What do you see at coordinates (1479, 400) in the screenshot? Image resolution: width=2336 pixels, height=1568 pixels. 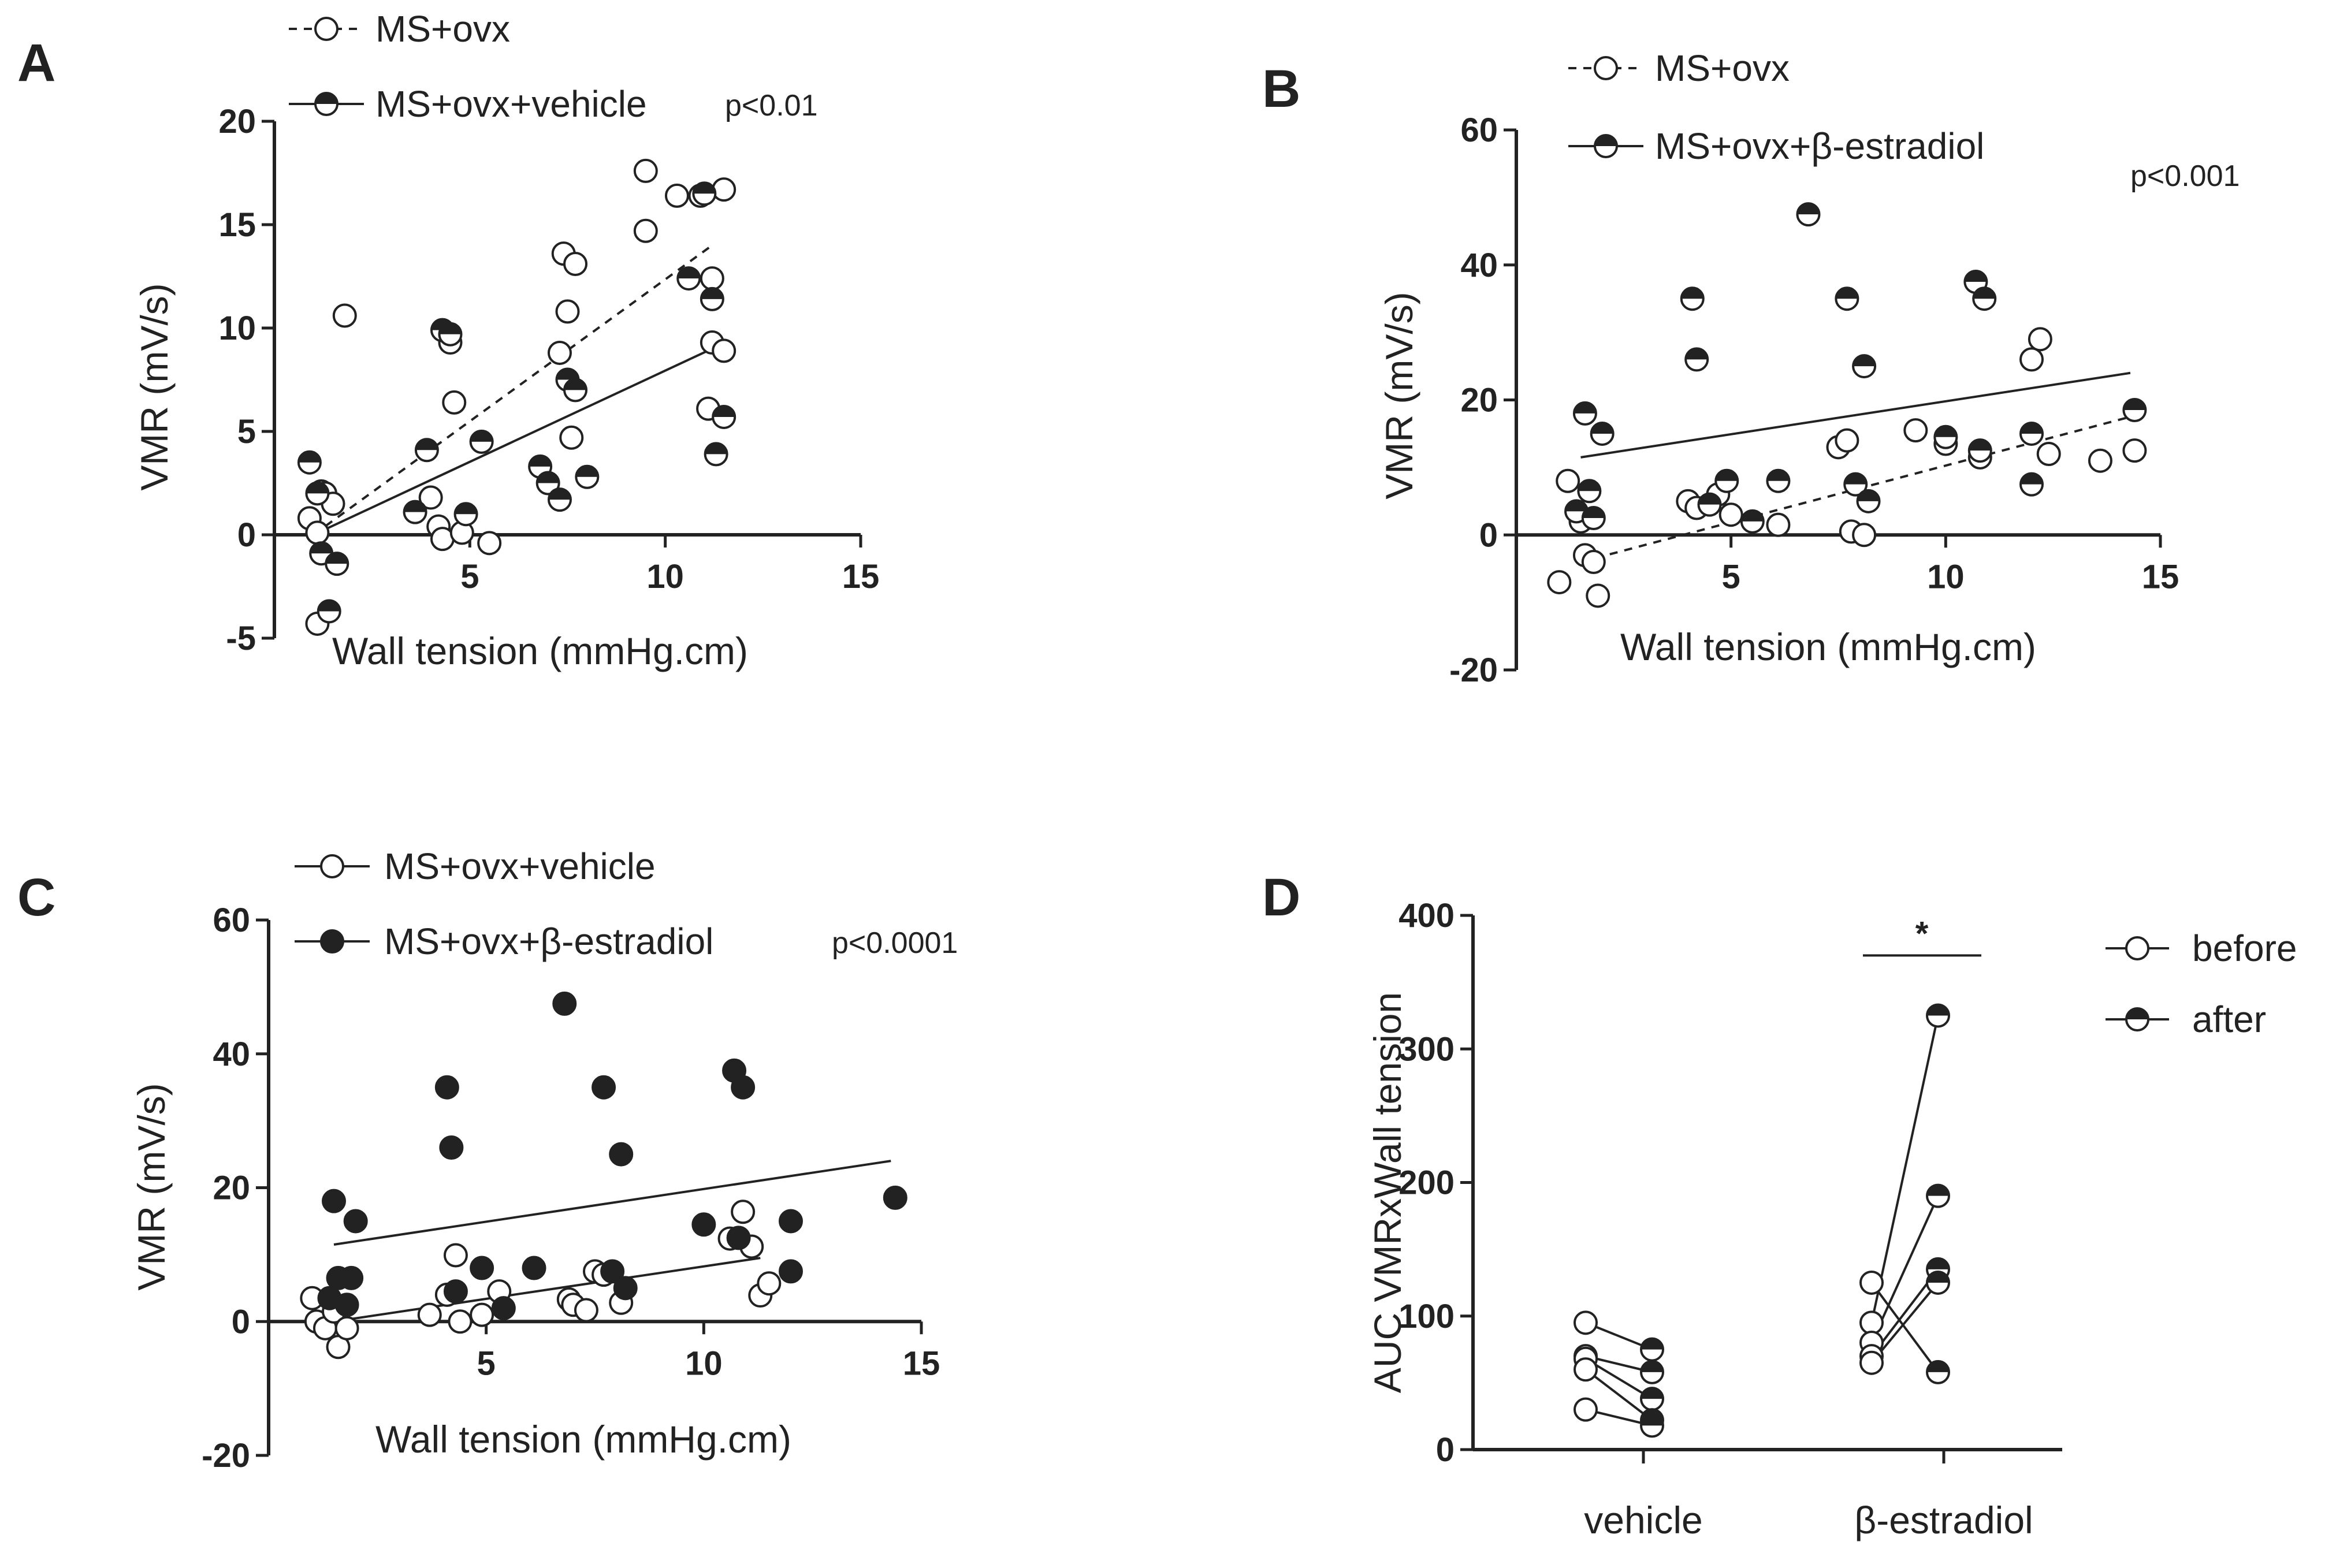 I see `panel-b-ytick-label: 20` at bounding box center [1479, 400].